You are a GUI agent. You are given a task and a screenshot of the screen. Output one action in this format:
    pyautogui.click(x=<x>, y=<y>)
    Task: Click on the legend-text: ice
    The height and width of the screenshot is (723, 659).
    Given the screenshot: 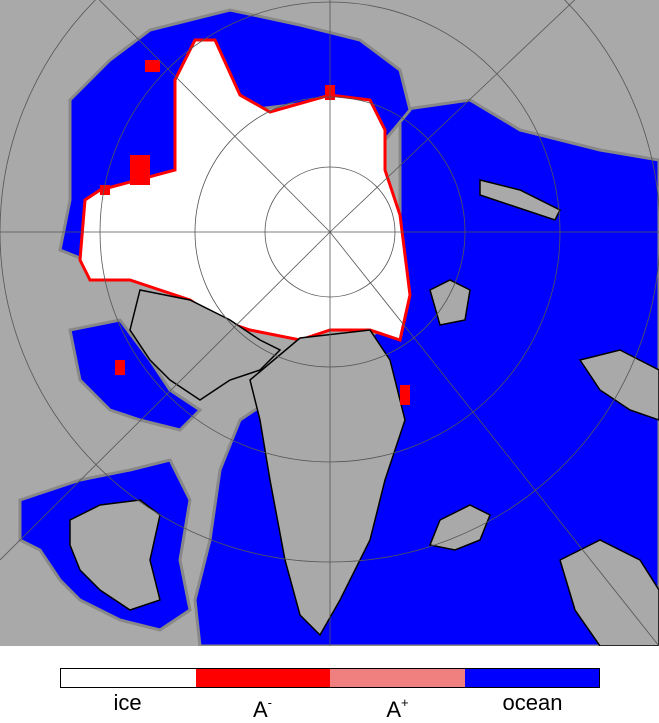 What is the action you would take?
    pyautogui.click(x=127, y=702)
    